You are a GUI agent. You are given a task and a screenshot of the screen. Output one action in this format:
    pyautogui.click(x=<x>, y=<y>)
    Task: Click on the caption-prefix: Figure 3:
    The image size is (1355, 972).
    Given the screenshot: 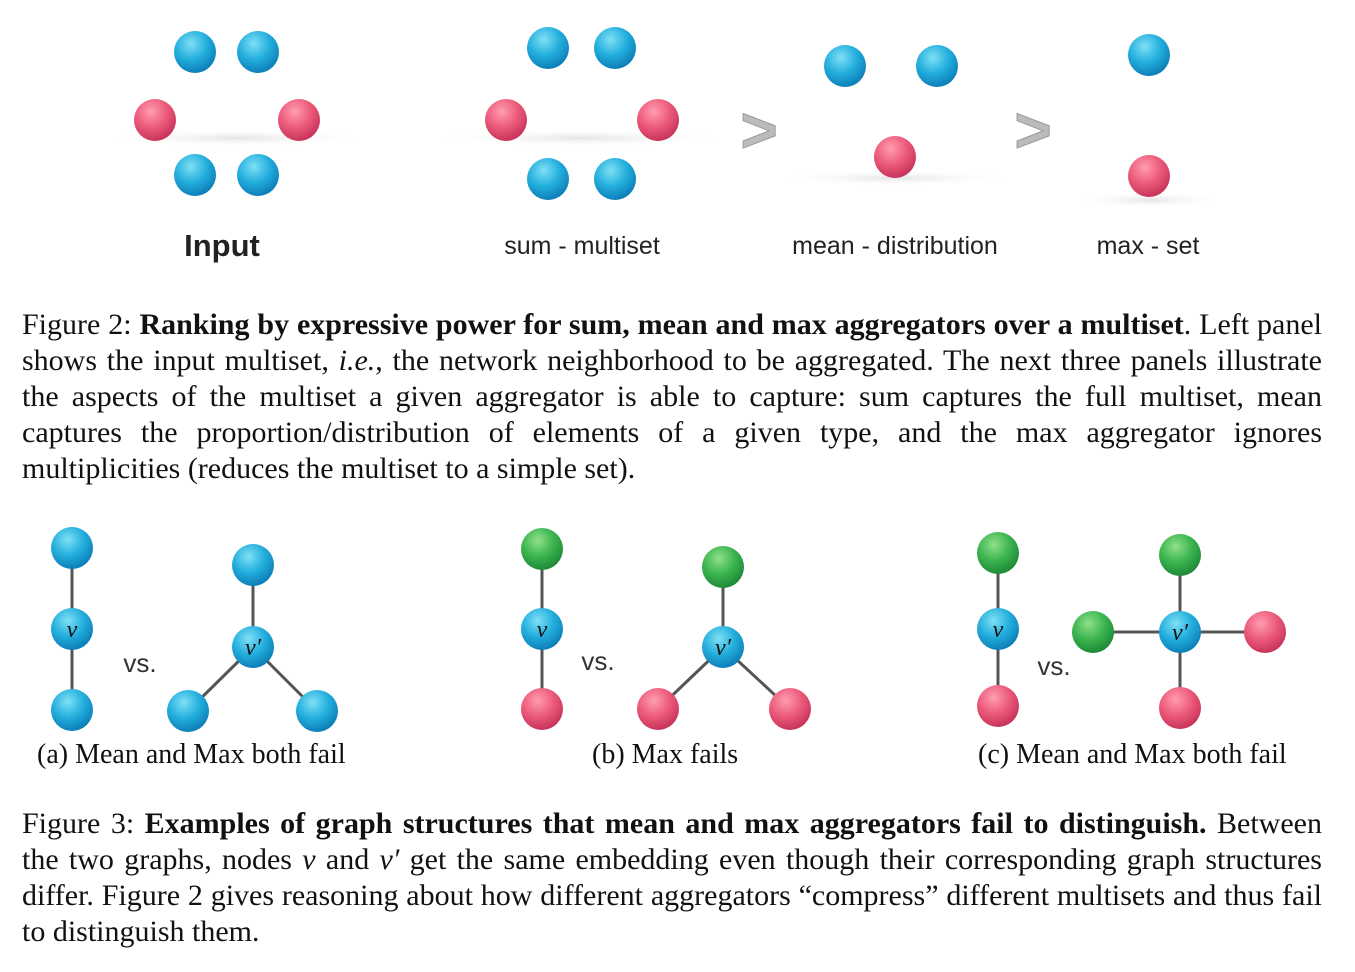 What is the action you would take?
    pyautogui.click(x=83, y=823)
    